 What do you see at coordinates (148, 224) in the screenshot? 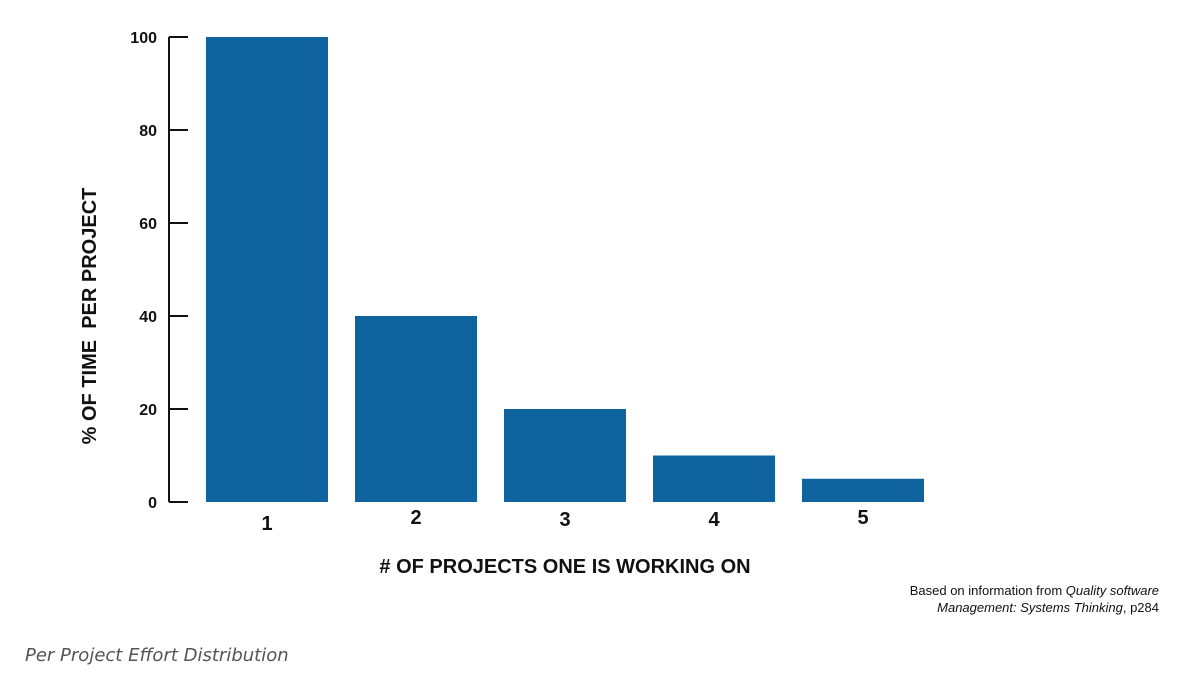
I see `y-tick-label: 60` at bounding box center [148, 224].